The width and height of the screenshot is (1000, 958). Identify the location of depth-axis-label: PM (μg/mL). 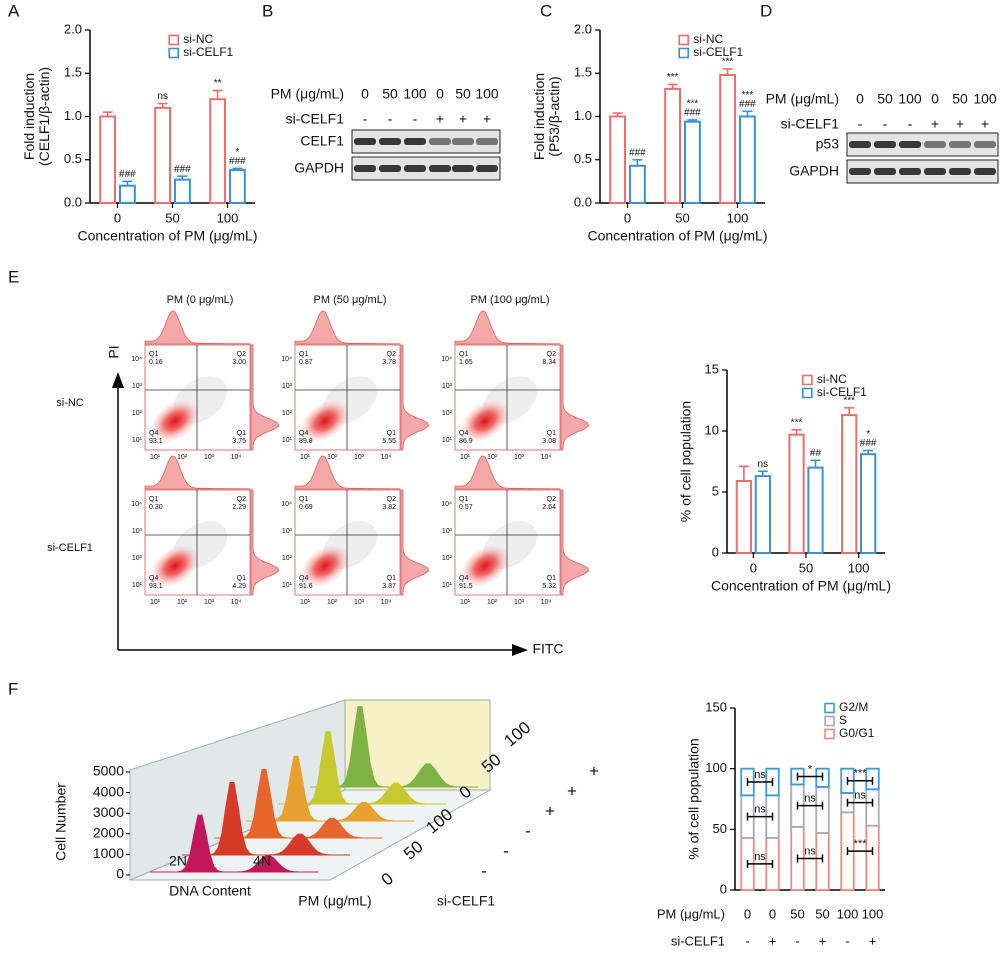
(334, 901).